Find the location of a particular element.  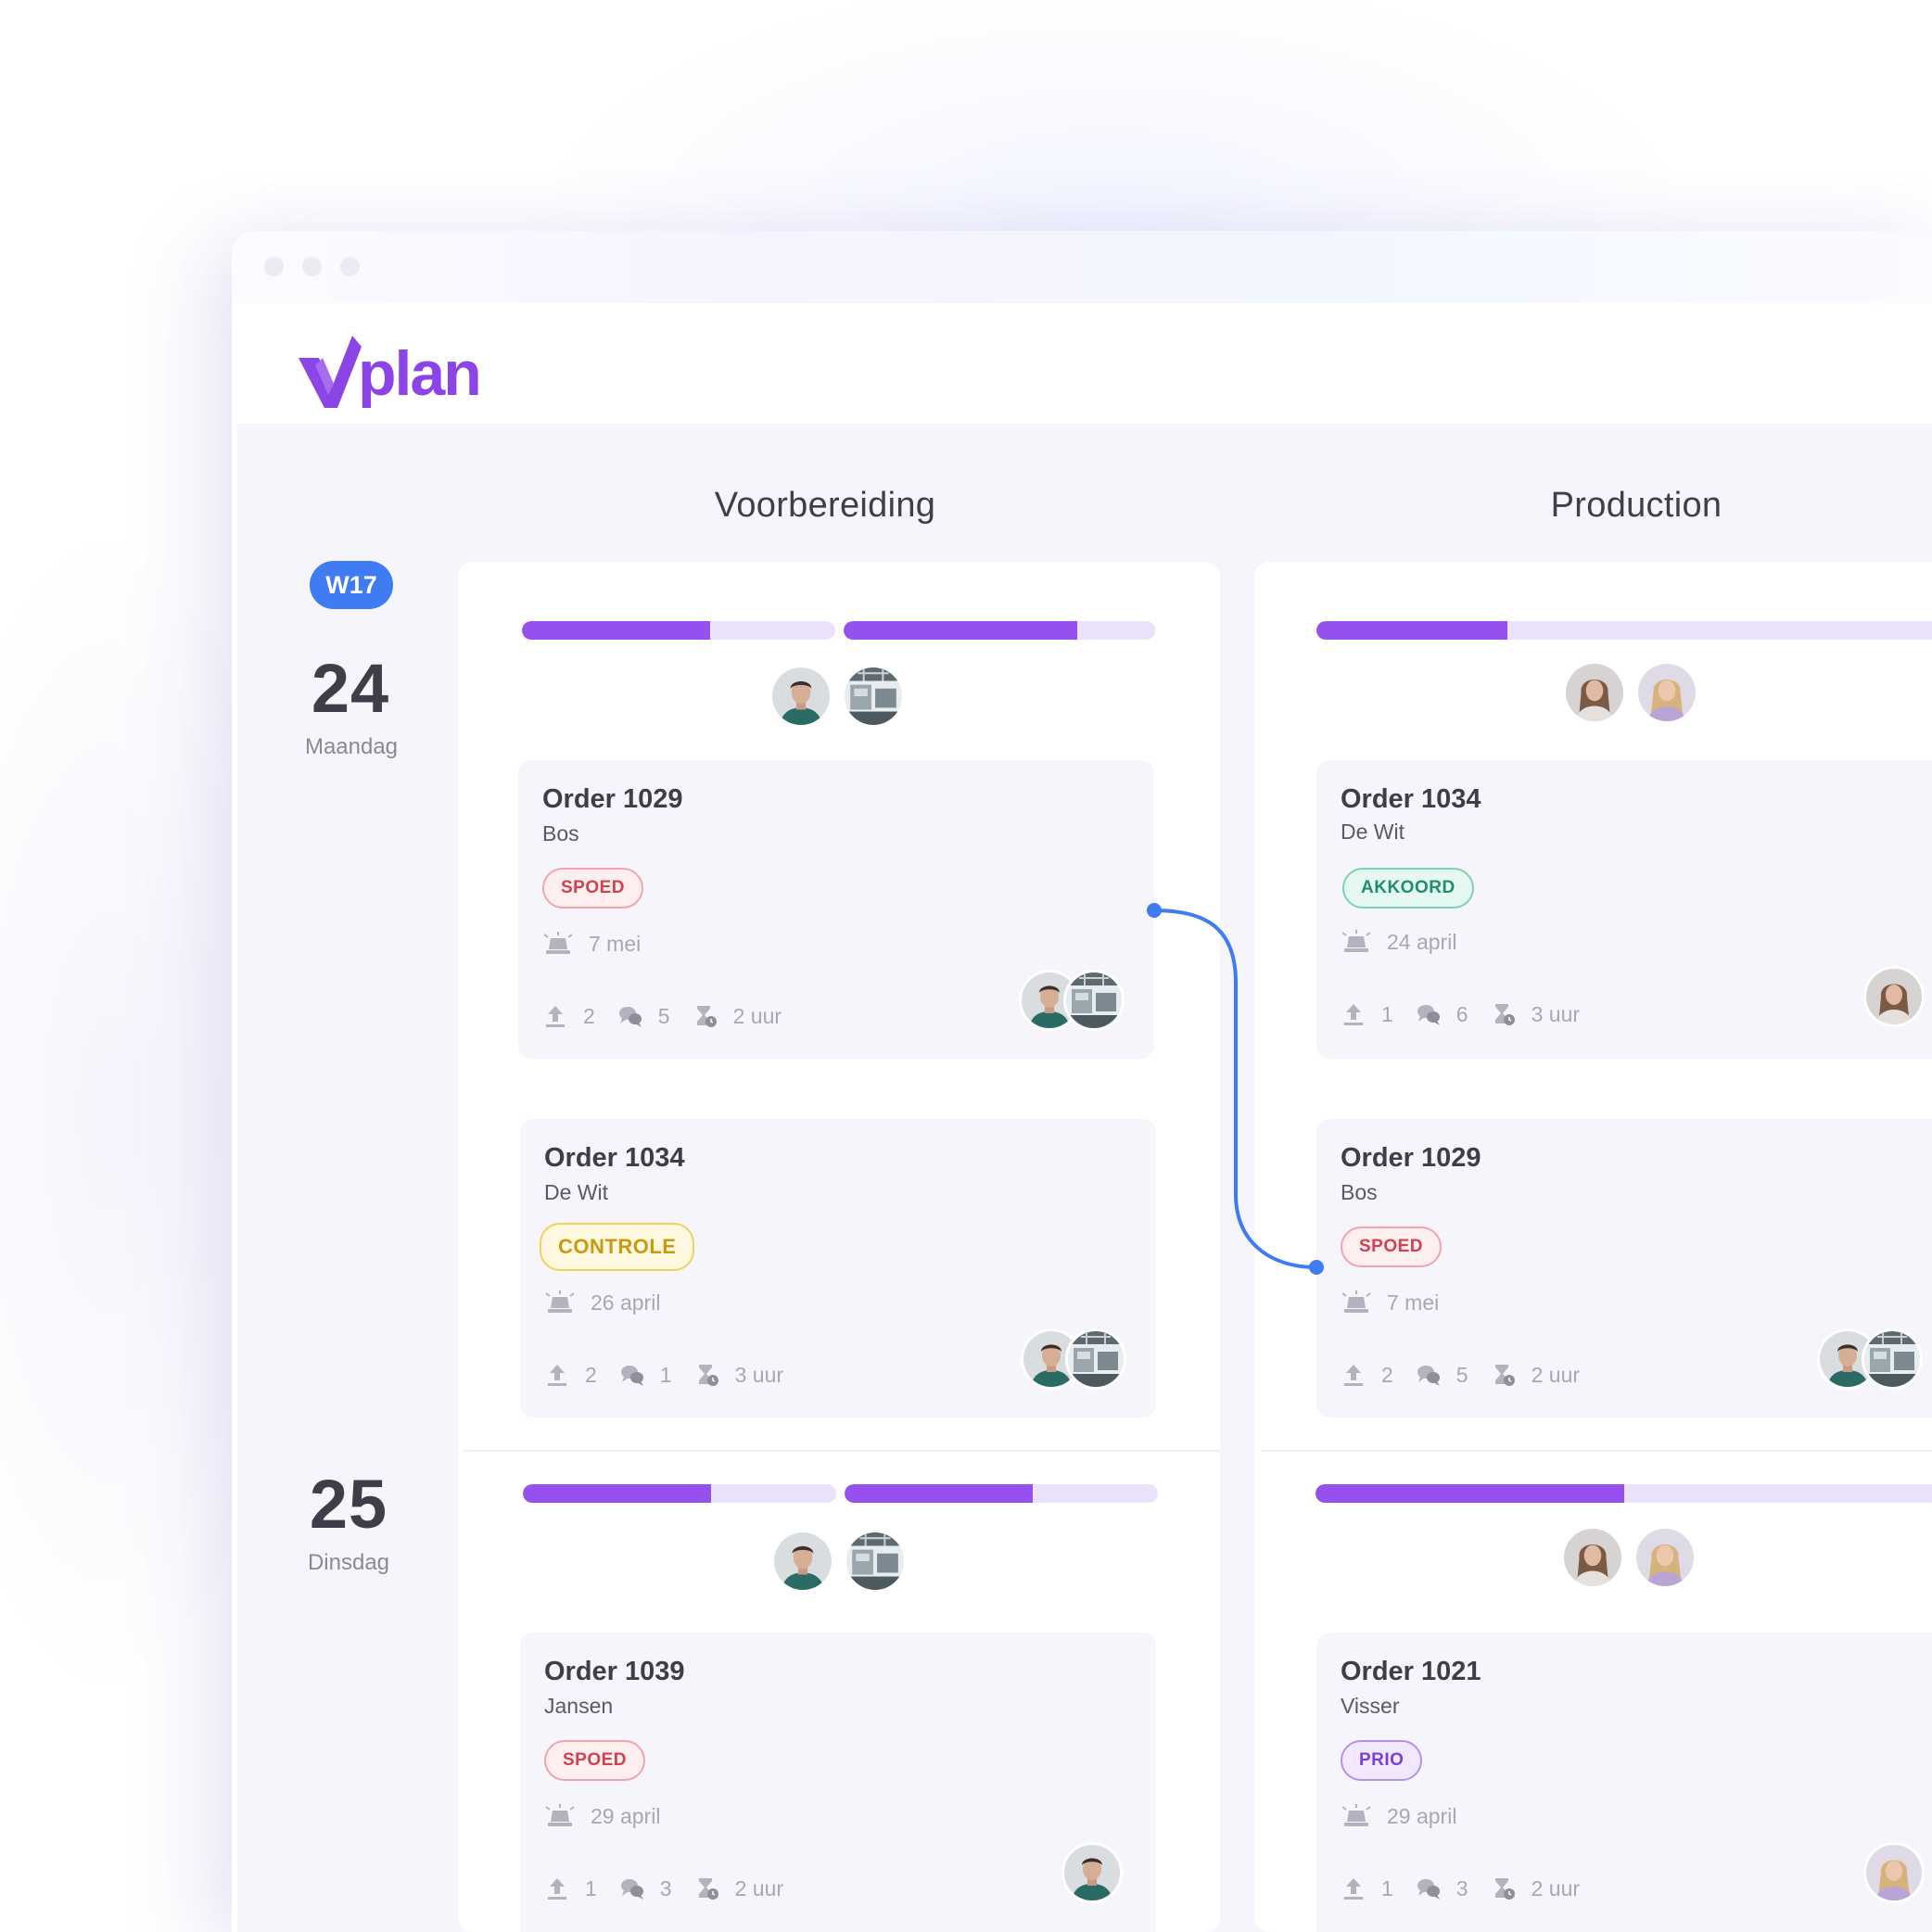

due-date: 24 april is located at coordinates (1398, 942).